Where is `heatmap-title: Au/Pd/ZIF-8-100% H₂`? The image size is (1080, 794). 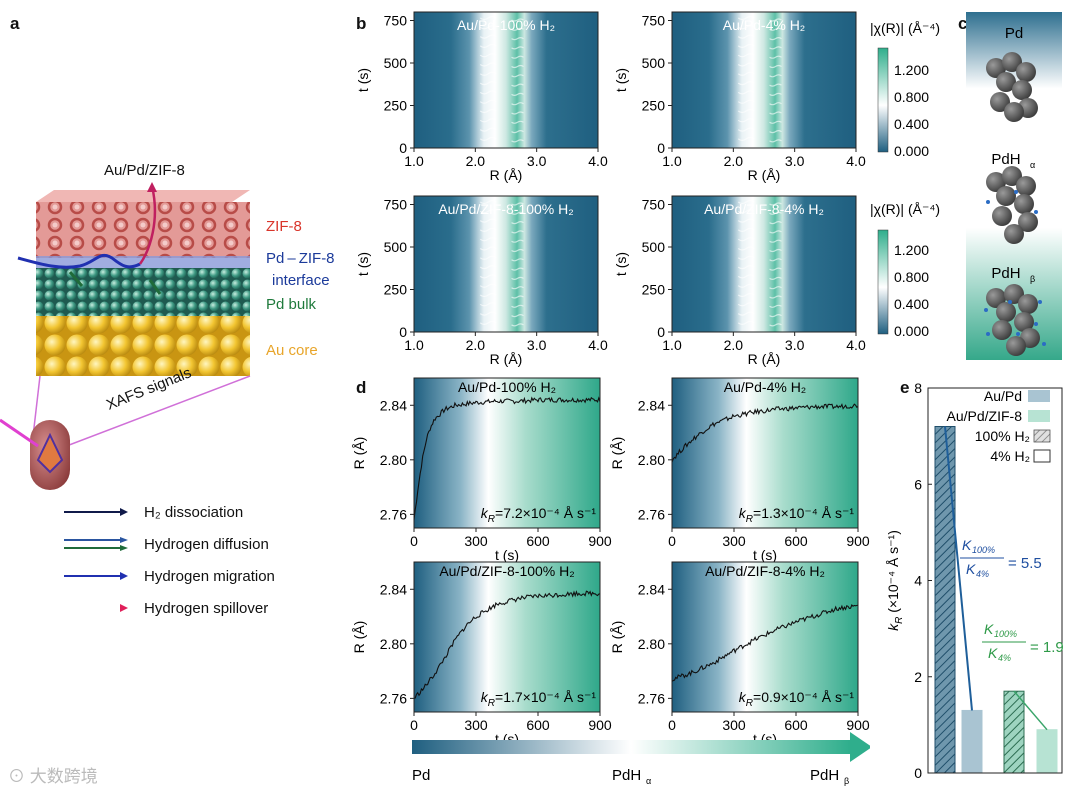 heatmap-title: Au/Pd/ZIF-8-100% H₂ is located at coordinates (505, 209).